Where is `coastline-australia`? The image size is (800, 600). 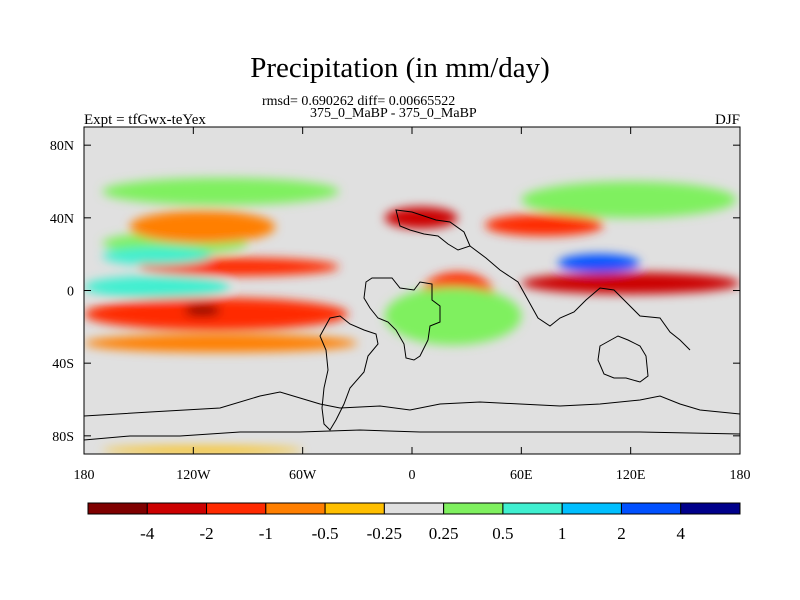 coastline-australia is located at coordinates (623, 359).